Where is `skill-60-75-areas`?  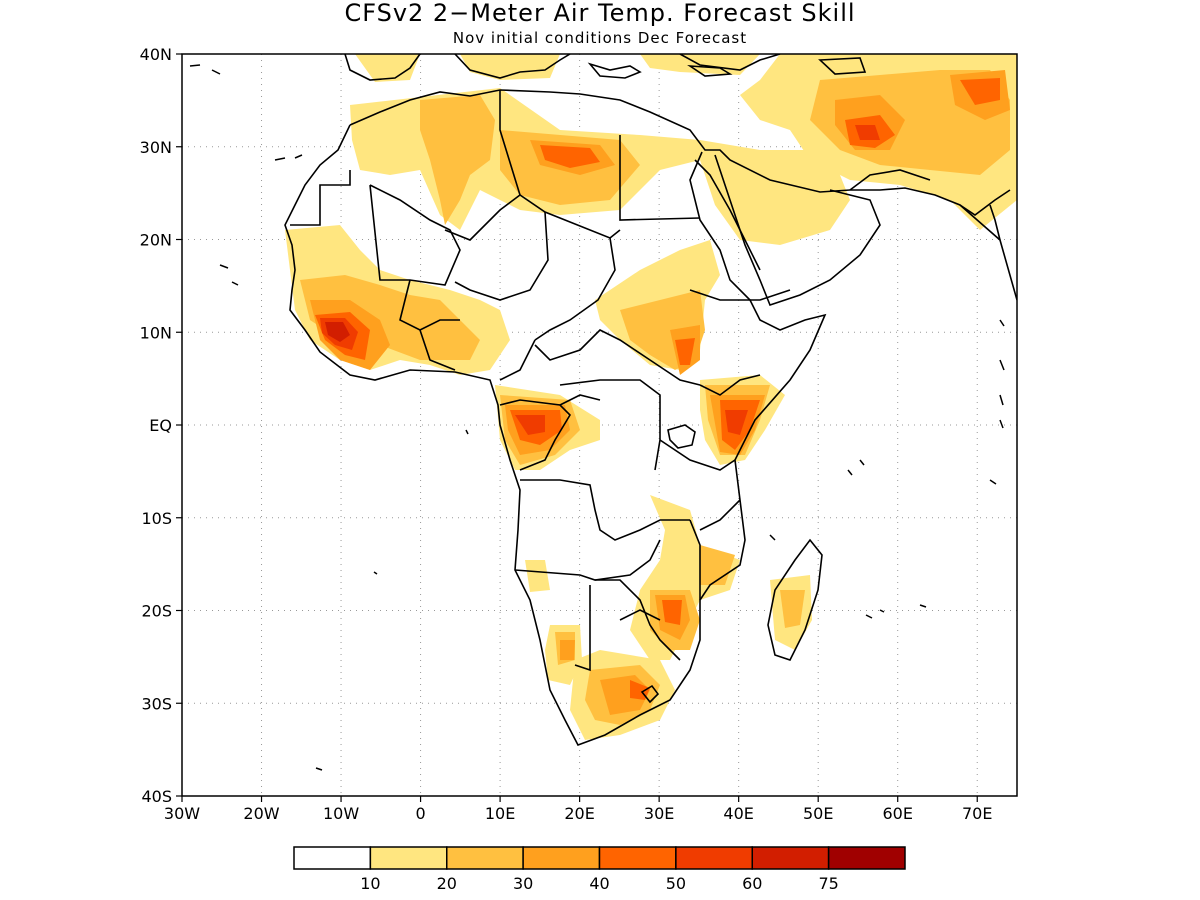 skill-60-75-areas is located at coordinates (337, 332).